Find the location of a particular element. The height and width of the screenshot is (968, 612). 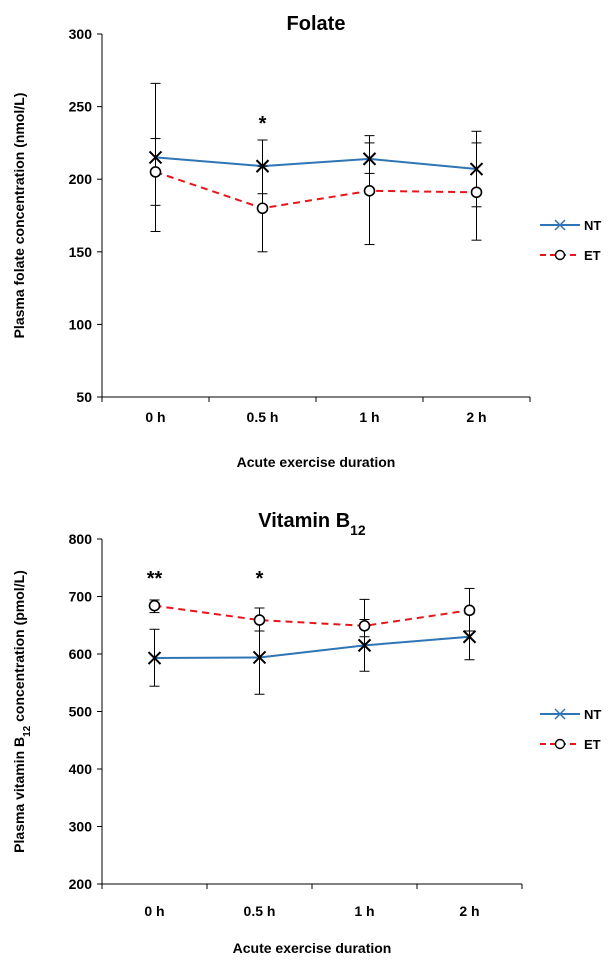

y-tick-label: 250 is located at coordinates (81, 107).